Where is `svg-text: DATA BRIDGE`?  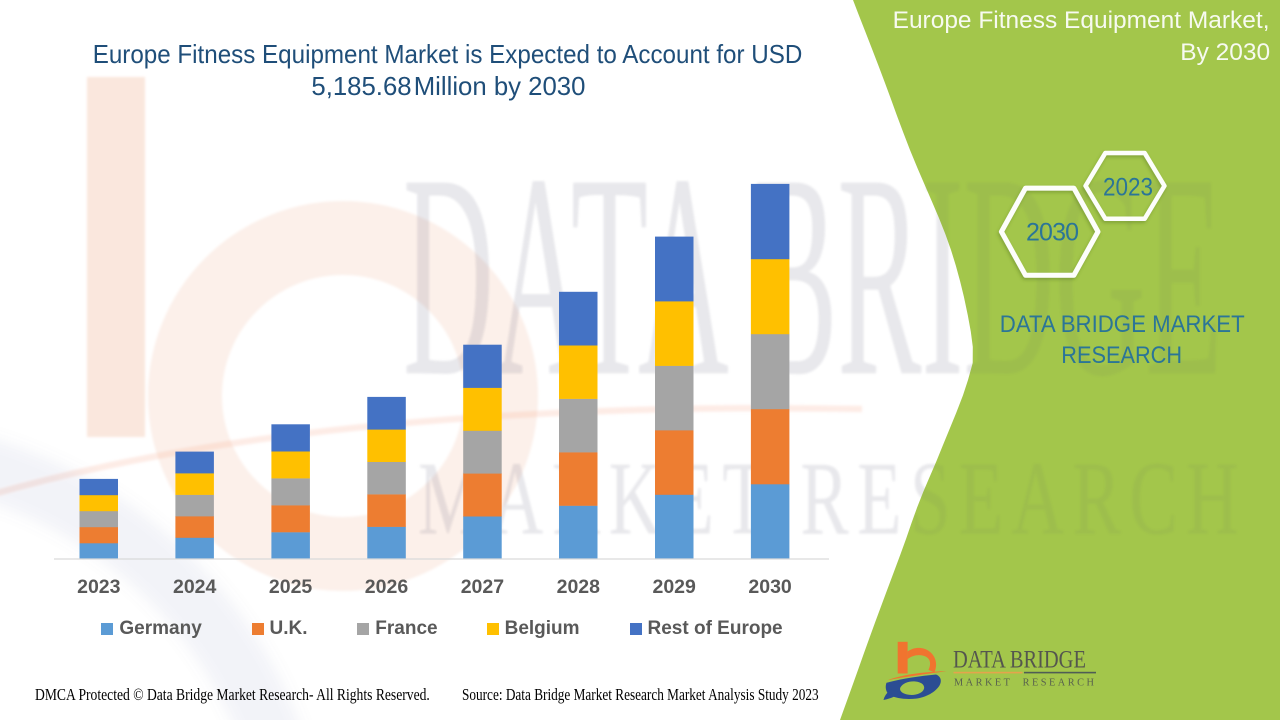 svg-text: DATA BRIDGE is located at coordinates (1019, 658).